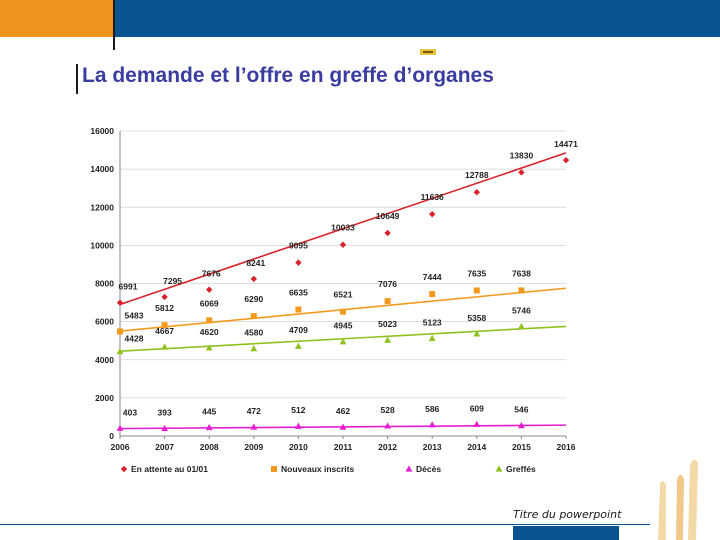 The width and height of the screenshot is (720, 540). What do you see at coordinates (211, 274) in the screenshot?
I see `data-label: 7676` at bounding box center [211, 274].